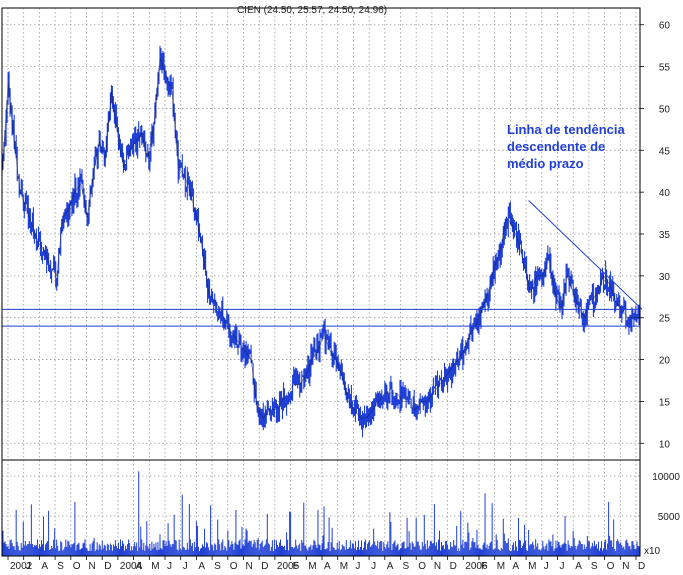 This screenshot has width=683, height=575. I want to click on volume-tick-label: 5000, so click(669, 517).